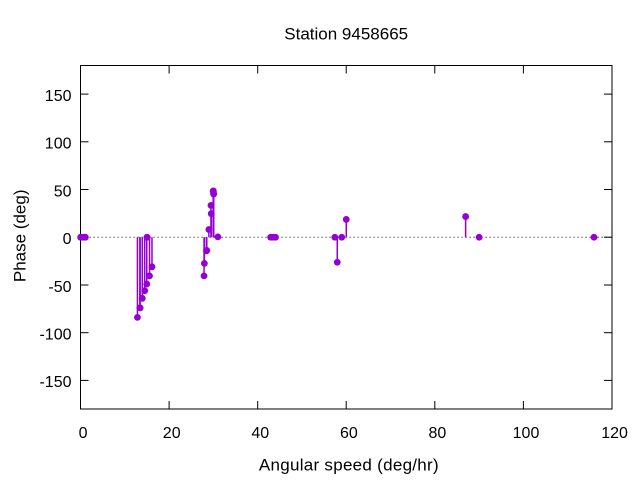  Describe the element at coordinates (614, 433) in the screenshot. I see `svg-text: 120` at that location.